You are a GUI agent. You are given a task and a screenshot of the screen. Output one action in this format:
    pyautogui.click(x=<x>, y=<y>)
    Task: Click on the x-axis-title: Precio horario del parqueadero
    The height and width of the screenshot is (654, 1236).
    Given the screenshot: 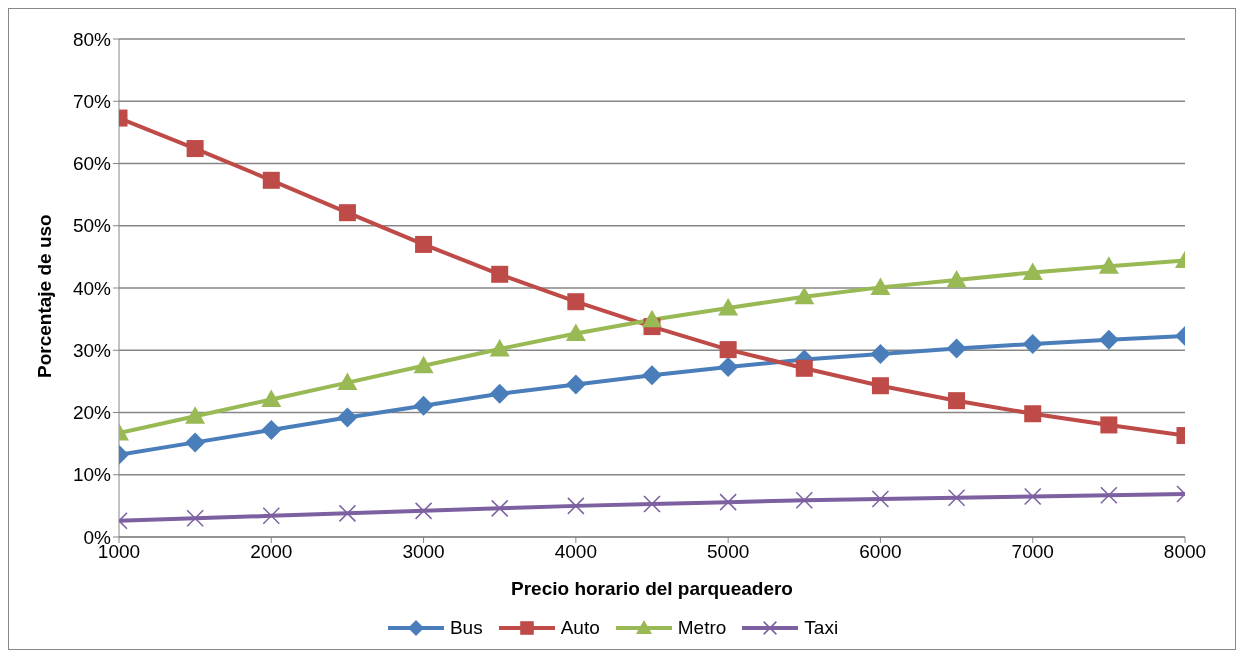 What is the action you would take?
    pyautogui.click(x=652, y=588)
    